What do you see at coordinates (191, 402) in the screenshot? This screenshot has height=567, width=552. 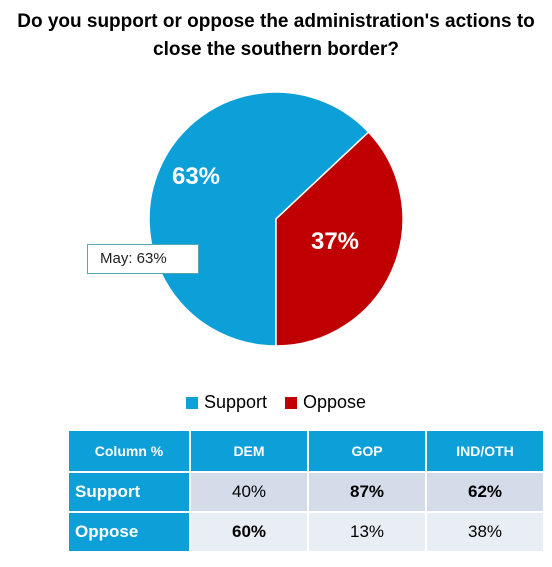 I see `legend-swatch-support` at bounding box center [191, 402].